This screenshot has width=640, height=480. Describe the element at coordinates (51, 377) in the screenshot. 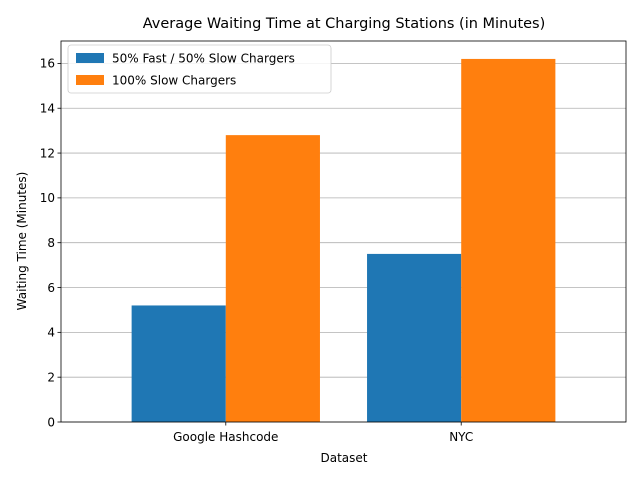

I see `y-tick-label: 2` at that location.